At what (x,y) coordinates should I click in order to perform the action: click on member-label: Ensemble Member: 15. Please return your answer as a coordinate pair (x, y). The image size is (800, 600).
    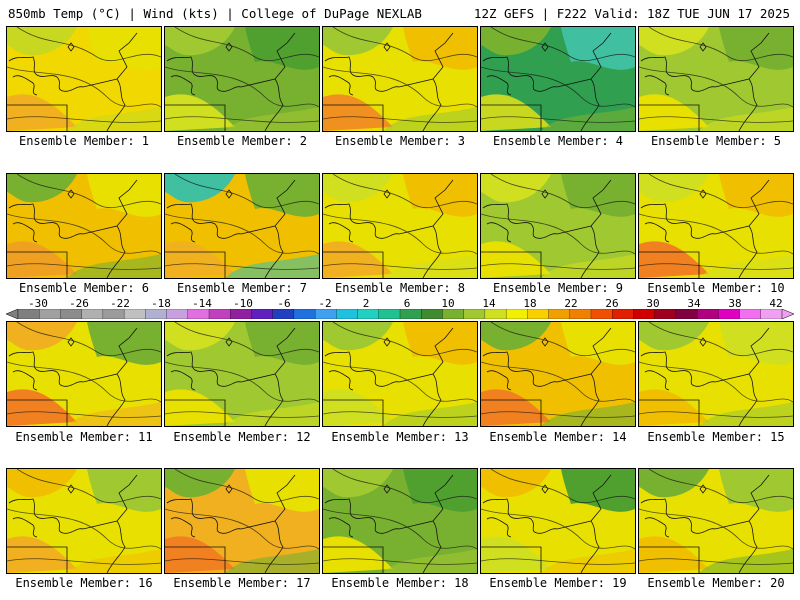
    Looking at the image, I should click on (716, 437).